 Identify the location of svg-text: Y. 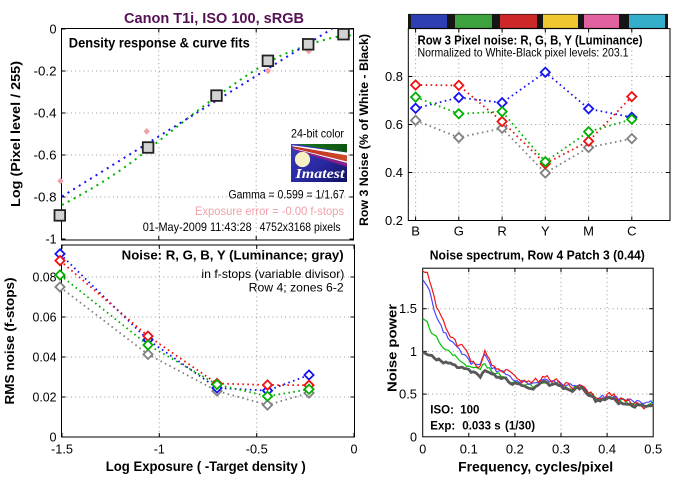
(545, 231).